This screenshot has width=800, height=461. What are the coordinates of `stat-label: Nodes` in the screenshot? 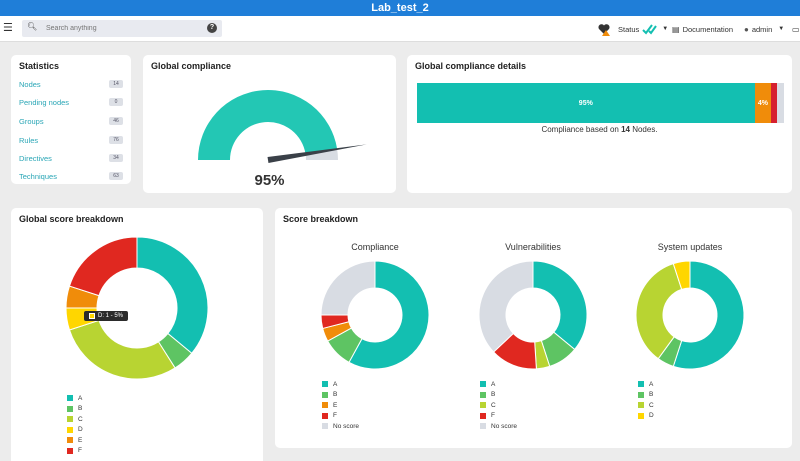 It's located at (30, 84).